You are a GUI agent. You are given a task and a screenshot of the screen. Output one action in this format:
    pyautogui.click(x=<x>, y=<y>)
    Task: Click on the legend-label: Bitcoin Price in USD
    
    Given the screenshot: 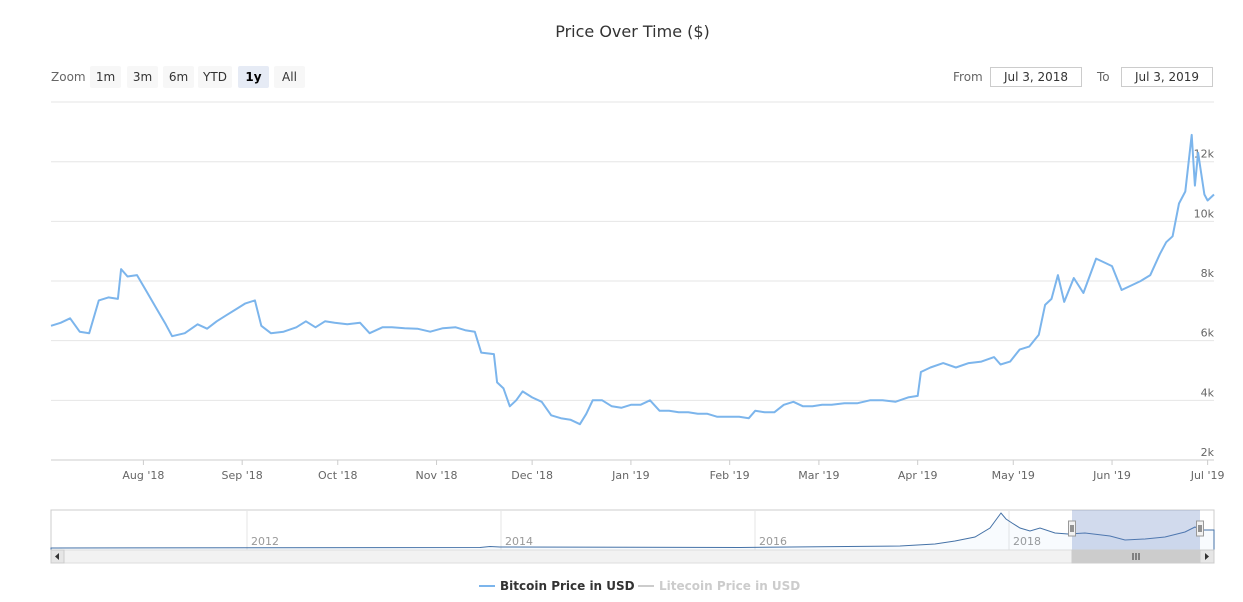 What is the action you would take?
    pyautogui.click(x=567, y=586)
    